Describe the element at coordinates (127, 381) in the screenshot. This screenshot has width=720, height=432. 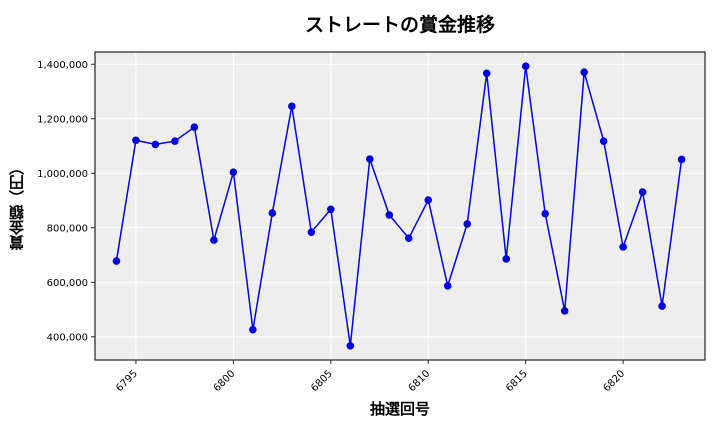
I see `x-tick-label: 6795` at that location.